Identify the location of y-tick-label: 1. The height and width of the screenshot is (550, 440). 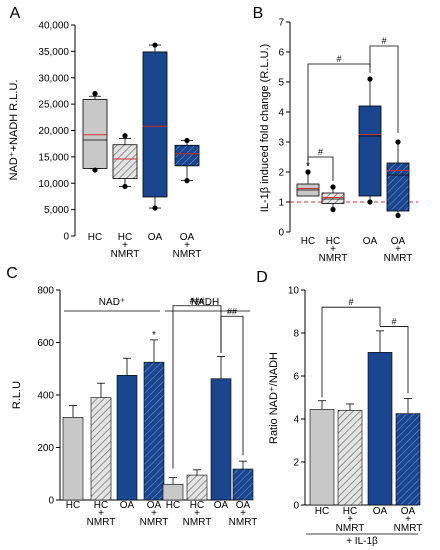
(281, 203).